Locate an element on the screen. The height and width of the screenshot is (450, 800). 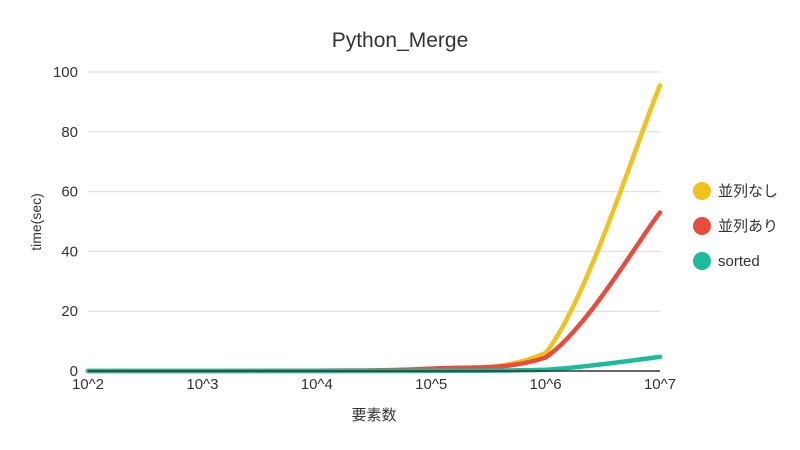
y-tick-label: 60 is located at coordinates (69, 192).